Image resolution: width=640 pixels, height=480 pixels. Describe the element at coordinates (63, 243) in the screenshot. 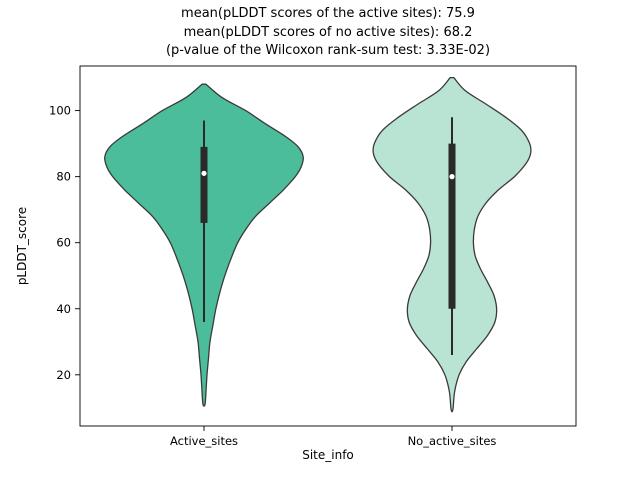

I see `y-tick-label: 60` at that location.